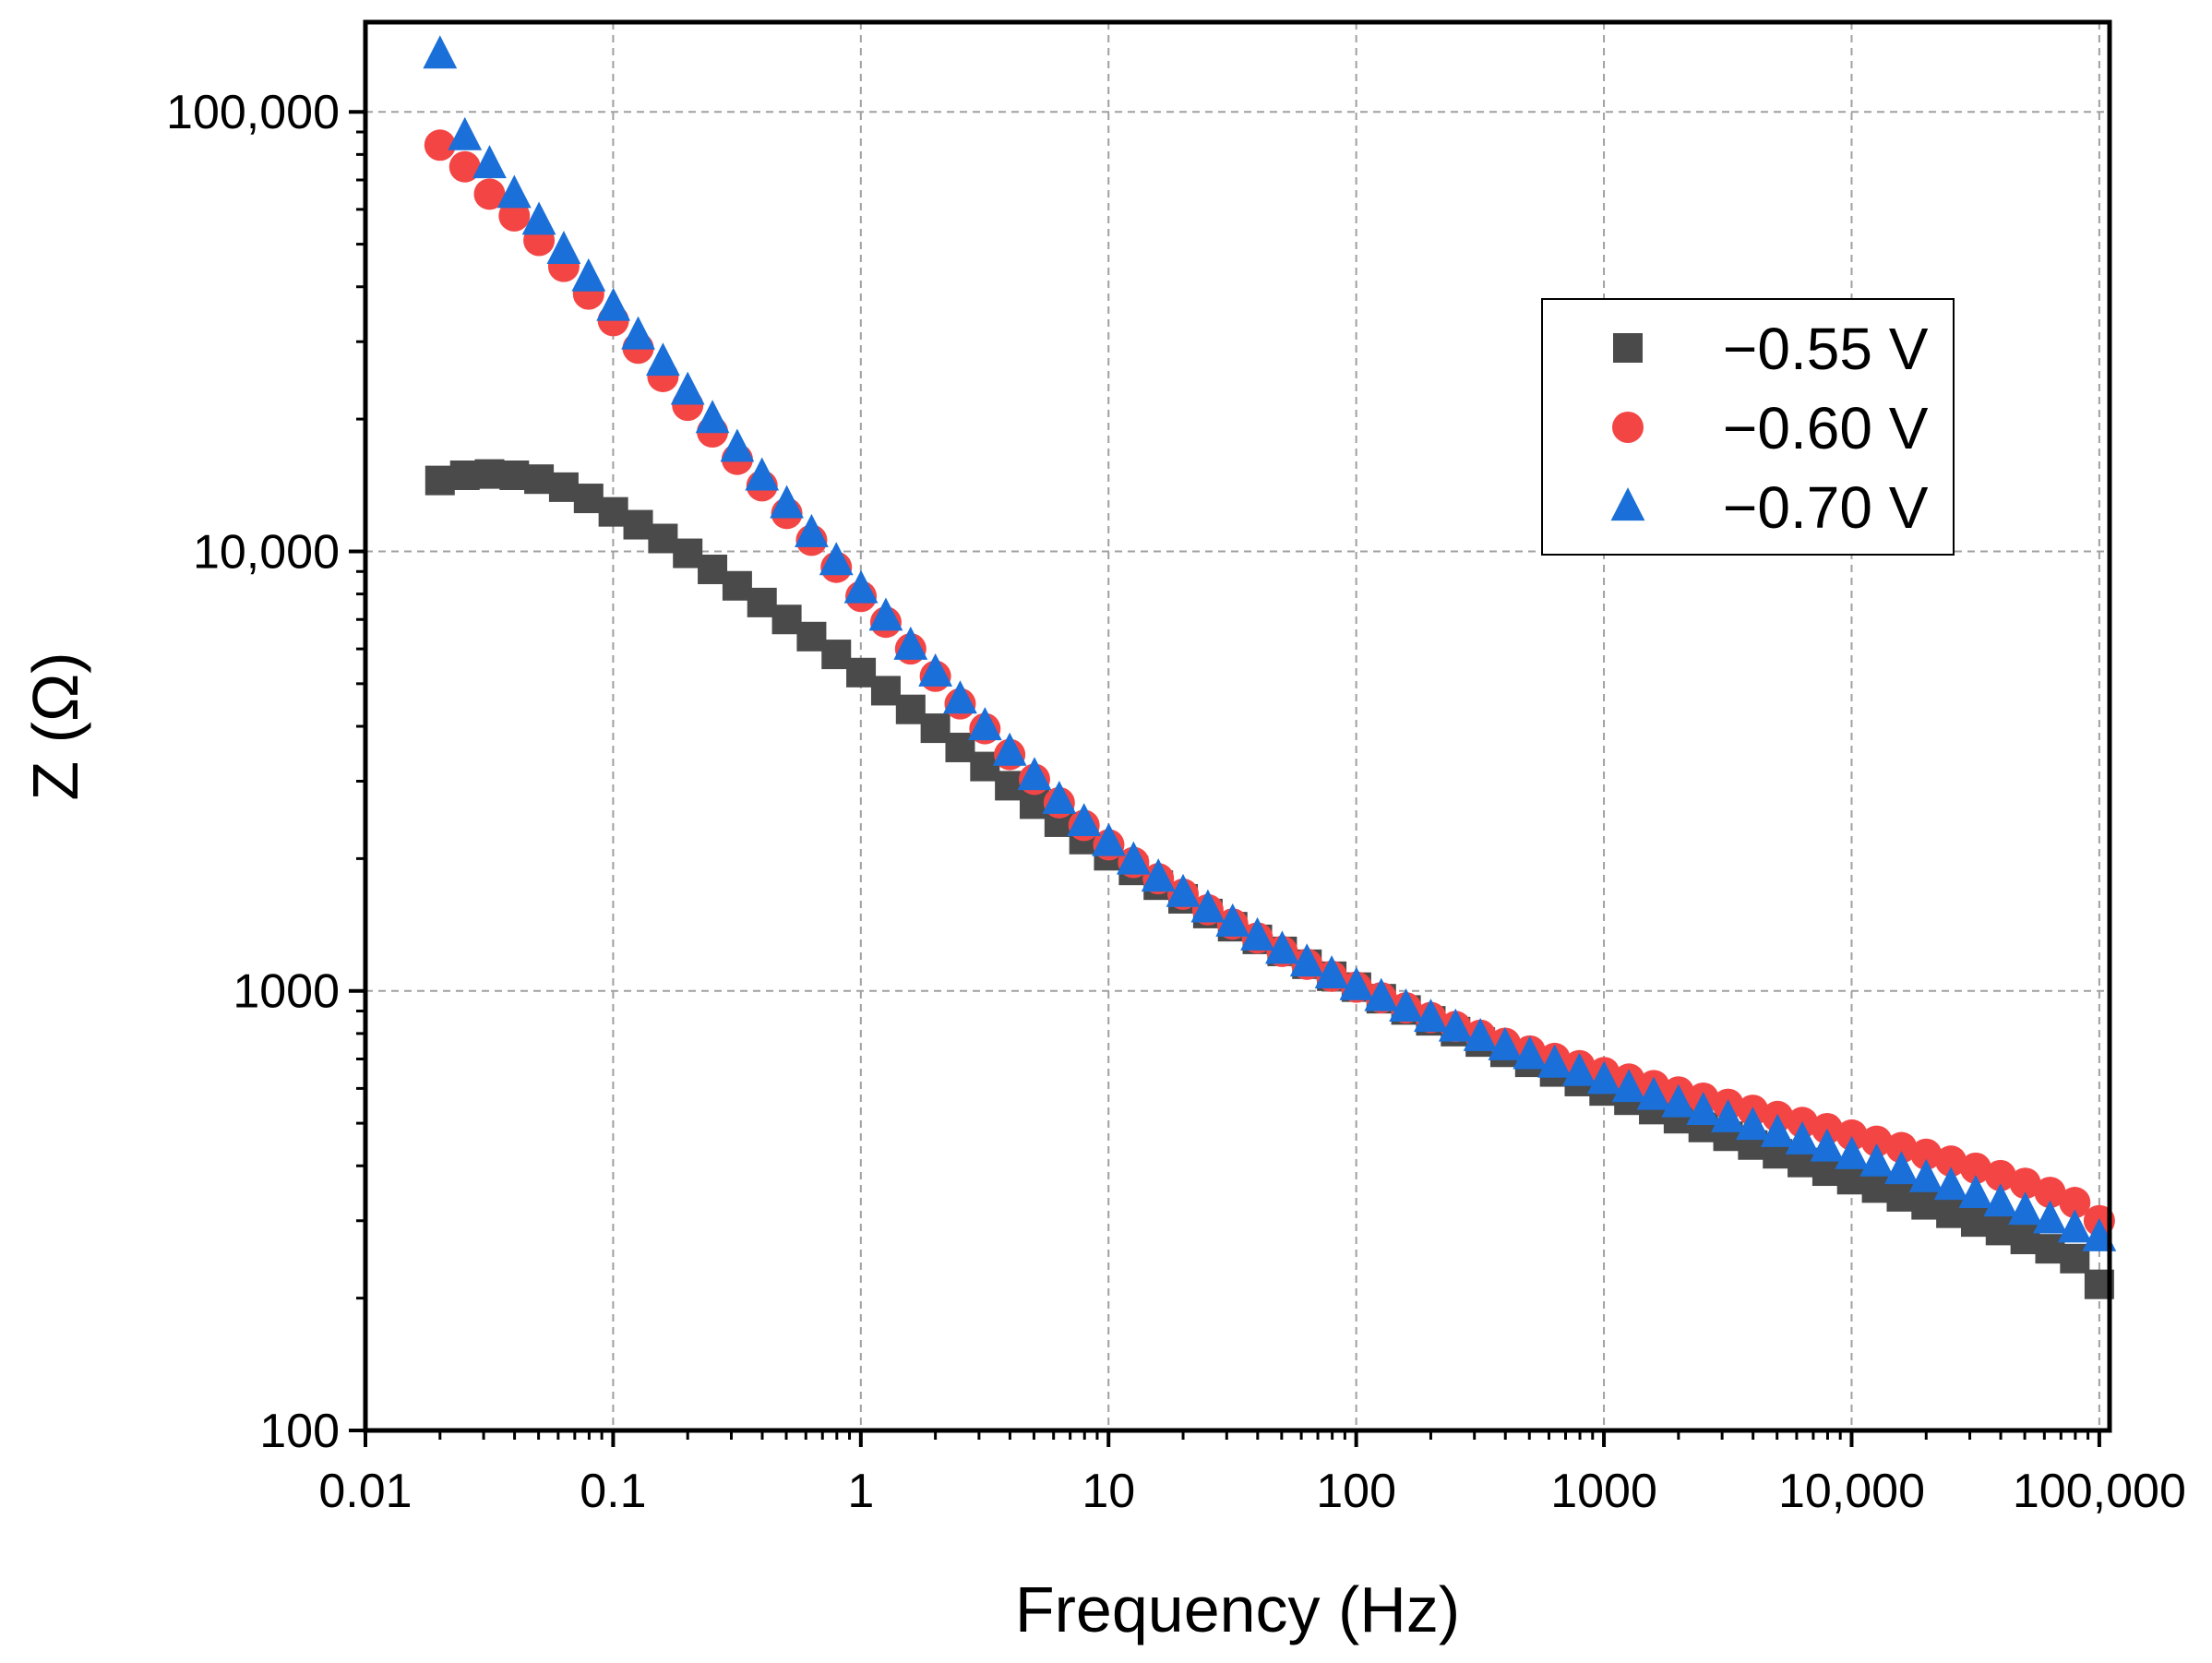 The width and height of the screenshot is (2212, 1663). I want to click on x-tick-label: 0.01, so click(365, 1491).